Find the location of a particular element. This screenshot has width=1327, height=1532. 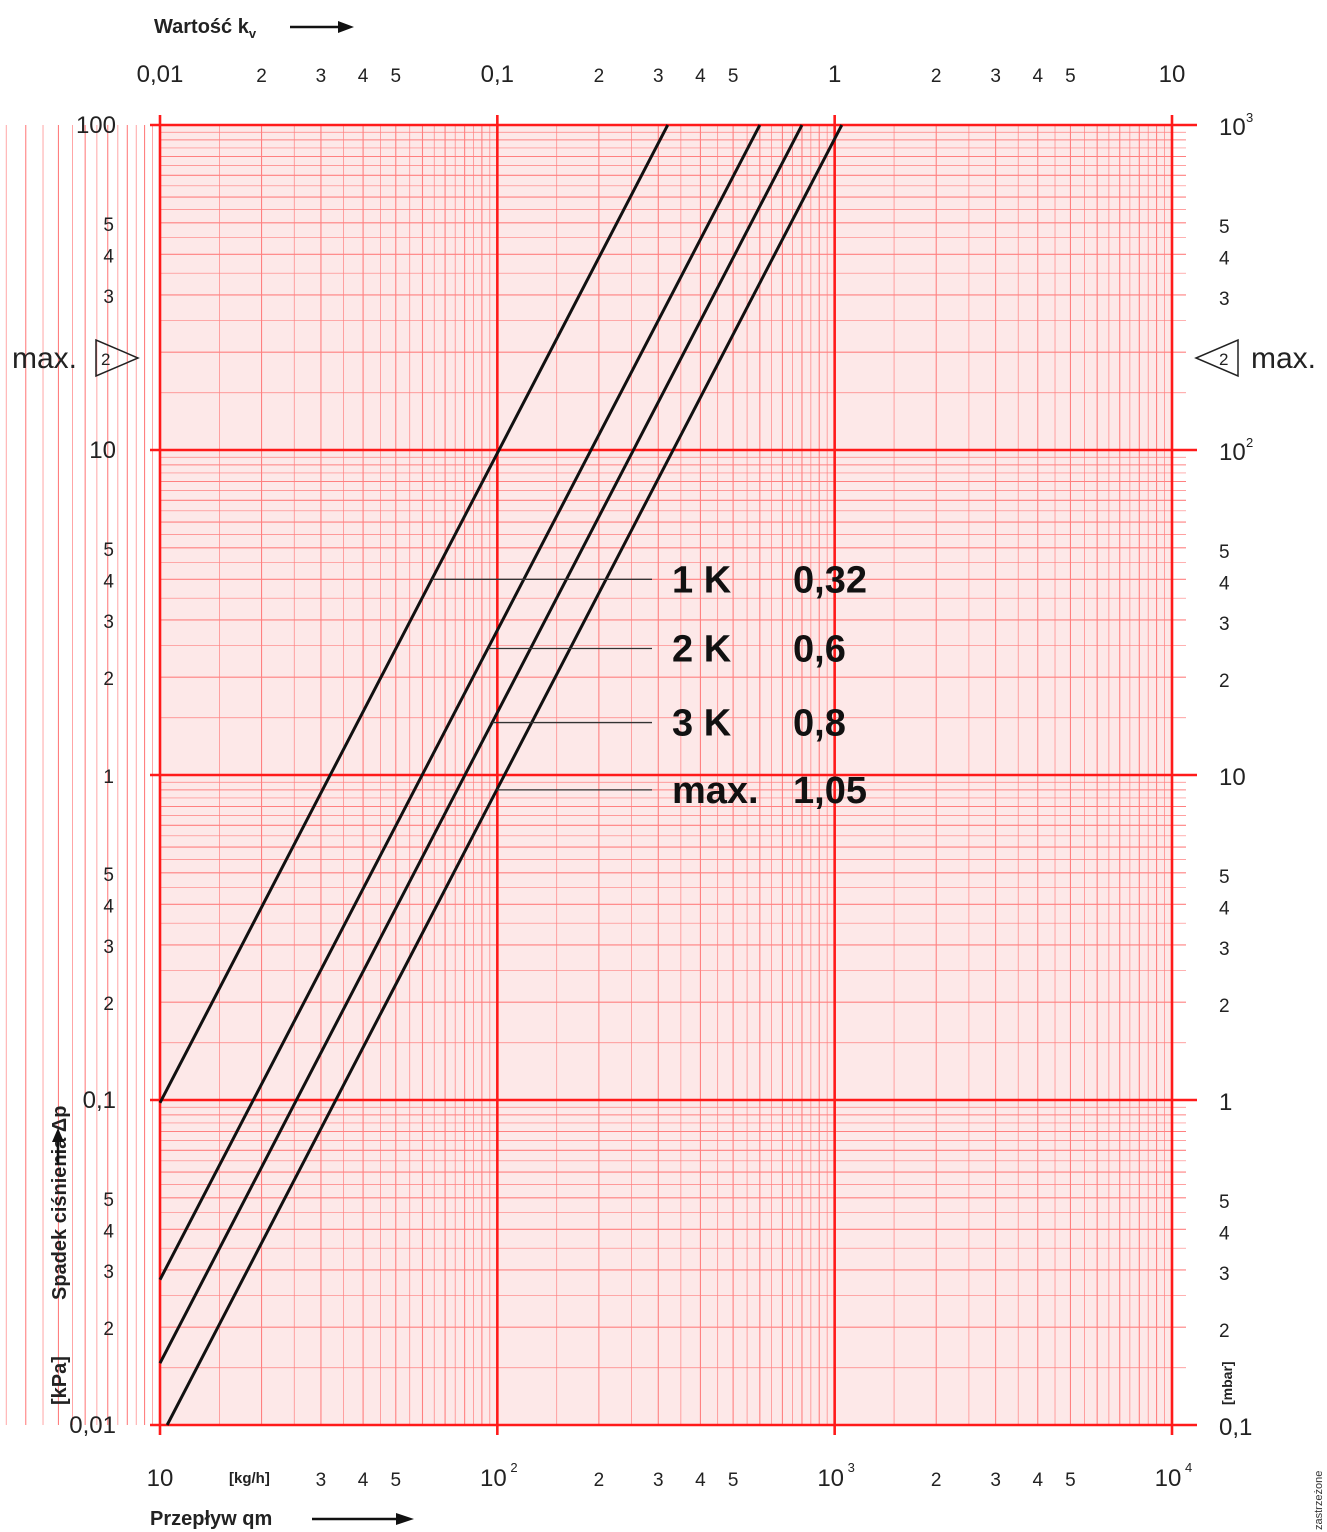

left-max-marker: max. 2 is located at coordinates (76, 358).